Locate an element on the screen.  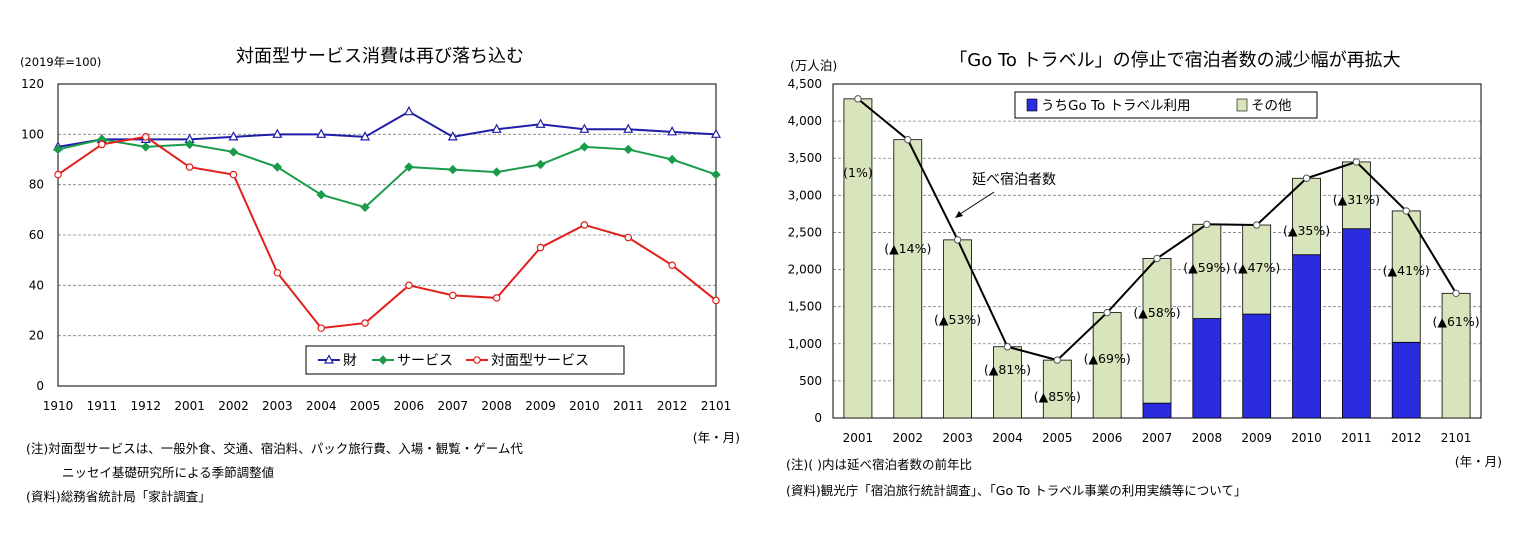
yoy-change-label: (▲35%) is located at coordinates (1306, 230).